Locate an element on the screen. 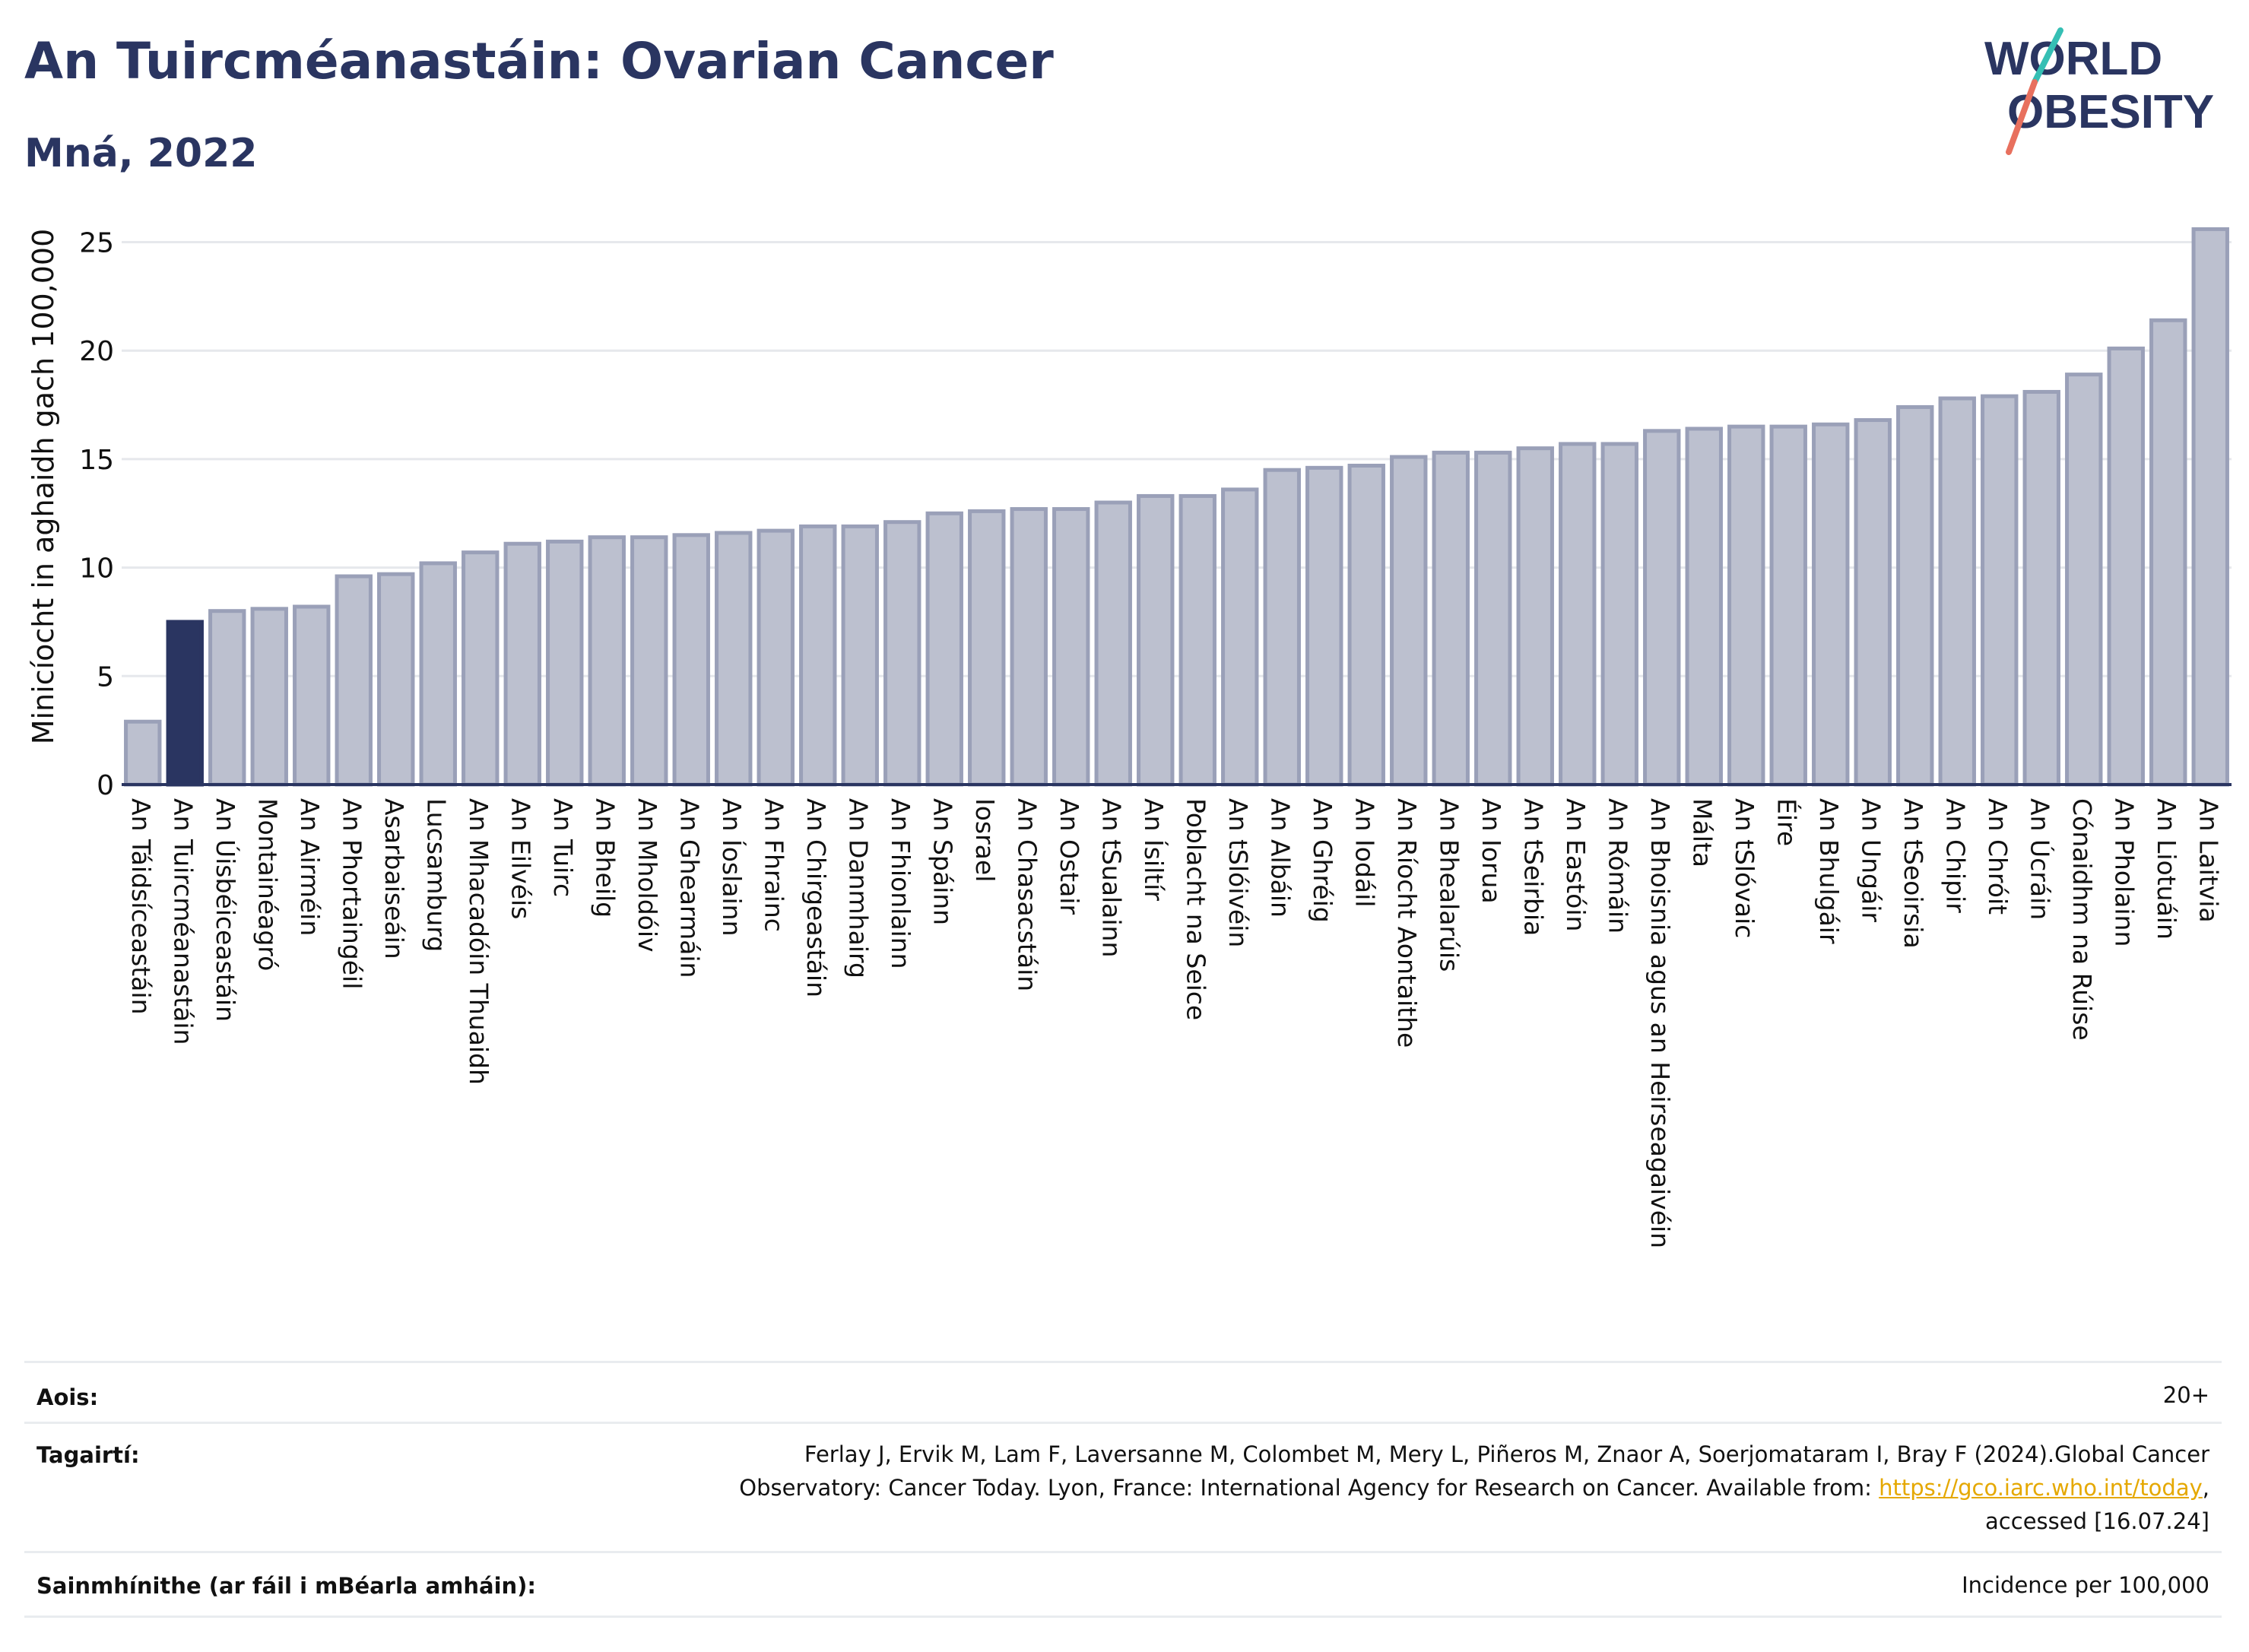  reference-link: https://gco.iarc.who.int/today is located at coordinates (2041, 1488).